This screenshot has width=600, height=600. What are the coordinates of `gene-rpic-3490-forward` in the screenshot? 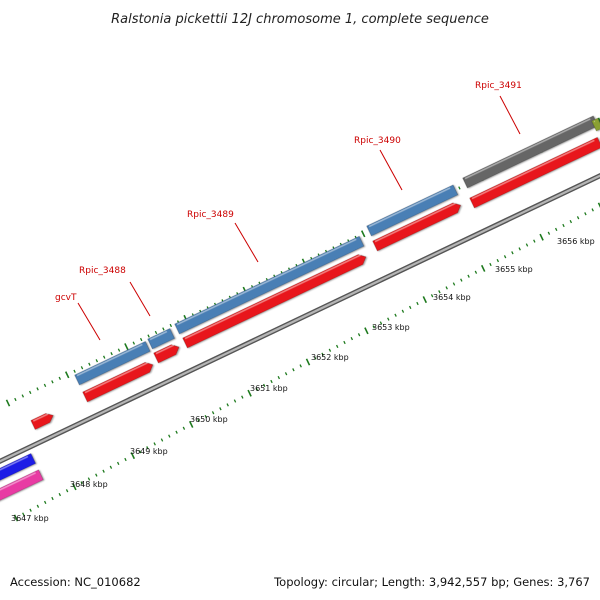 It's located at (412, 210).